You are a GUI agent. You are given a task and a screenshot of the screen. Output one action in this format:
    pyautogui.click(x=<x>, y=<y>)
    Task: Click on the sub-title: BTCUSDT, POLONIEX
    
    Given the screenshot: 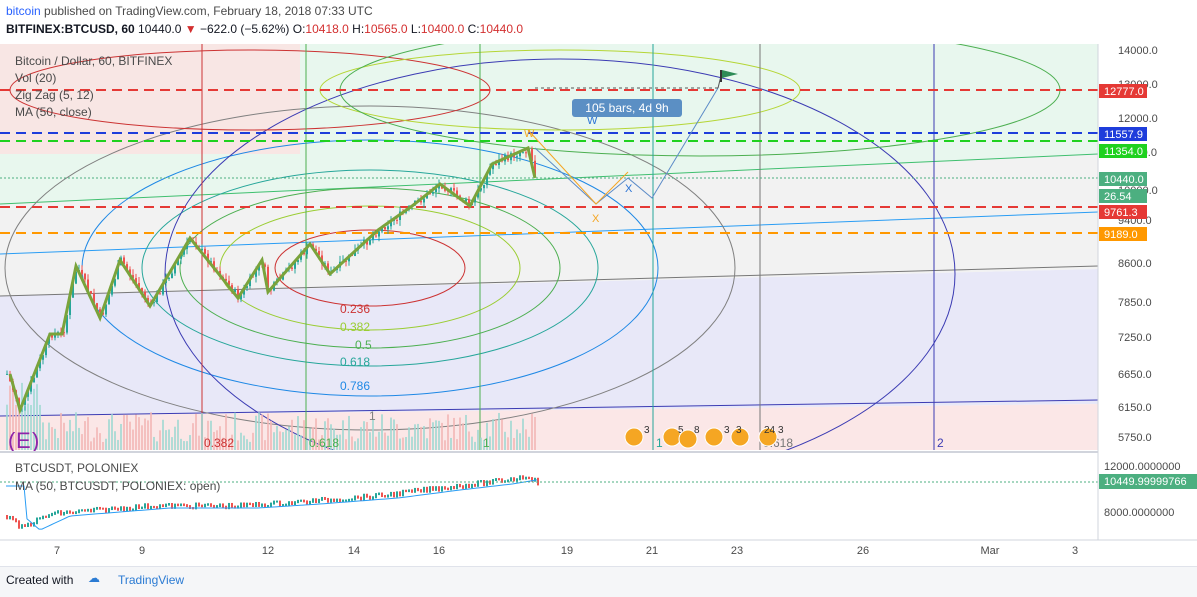 What is the action you would take?
    pyautogui.click(x=76, y=468)
    